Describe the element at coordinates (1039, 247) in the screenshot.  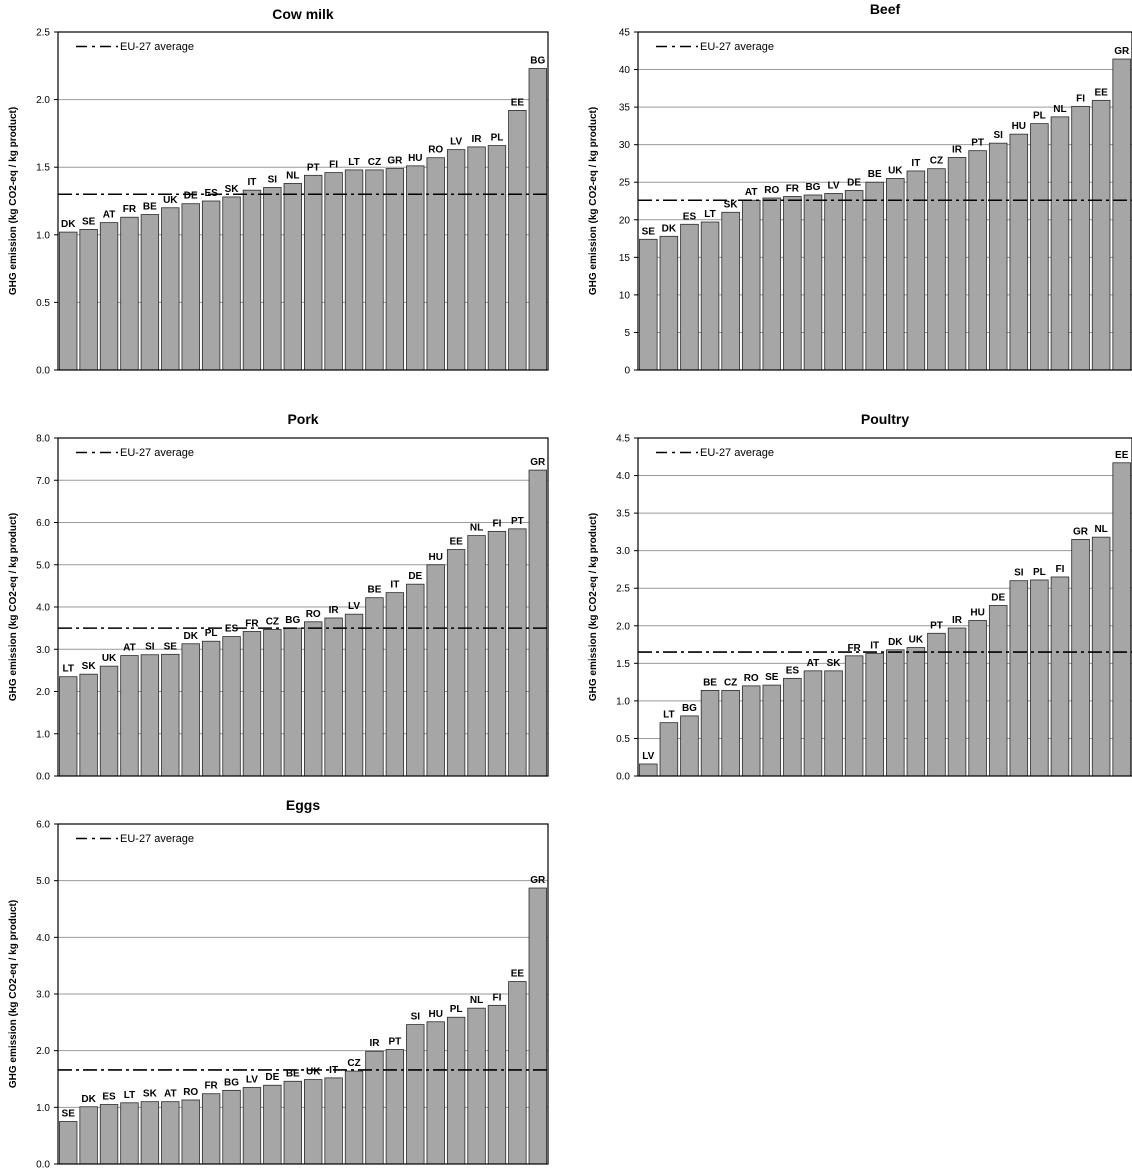
I see `bar-pl` at that location.